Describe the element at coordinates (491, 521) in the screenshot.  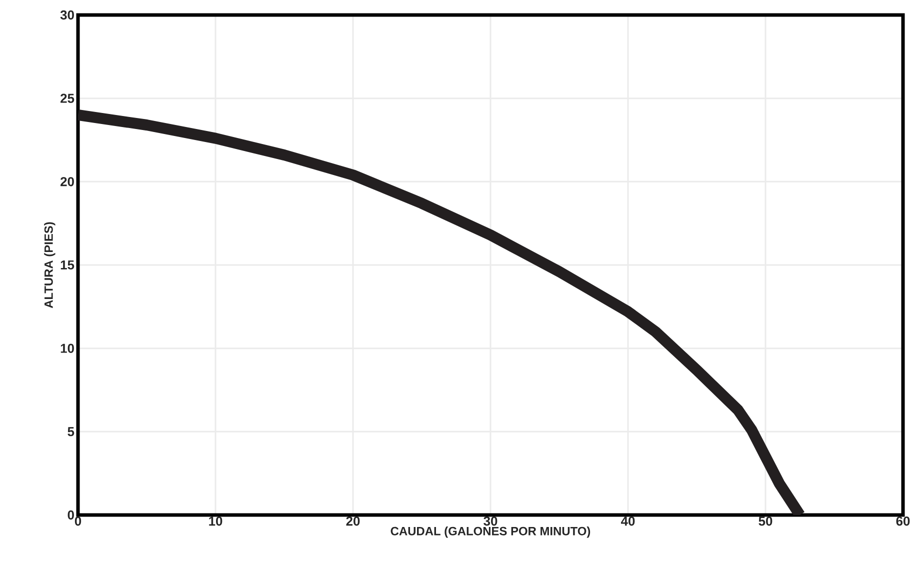
I see `x-tick-label: 30` at that location.